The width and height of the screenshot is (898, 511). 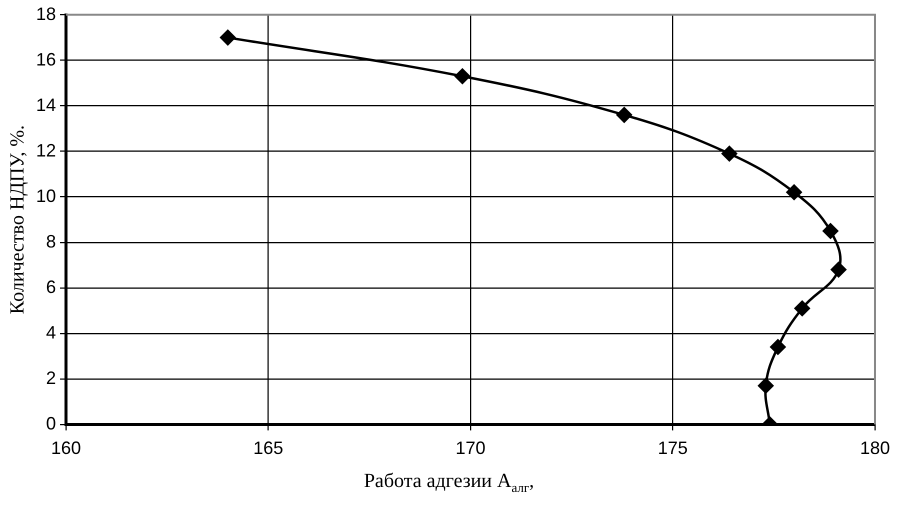 I want to click on y-tick-label: 6, so click(x=51, y=286).